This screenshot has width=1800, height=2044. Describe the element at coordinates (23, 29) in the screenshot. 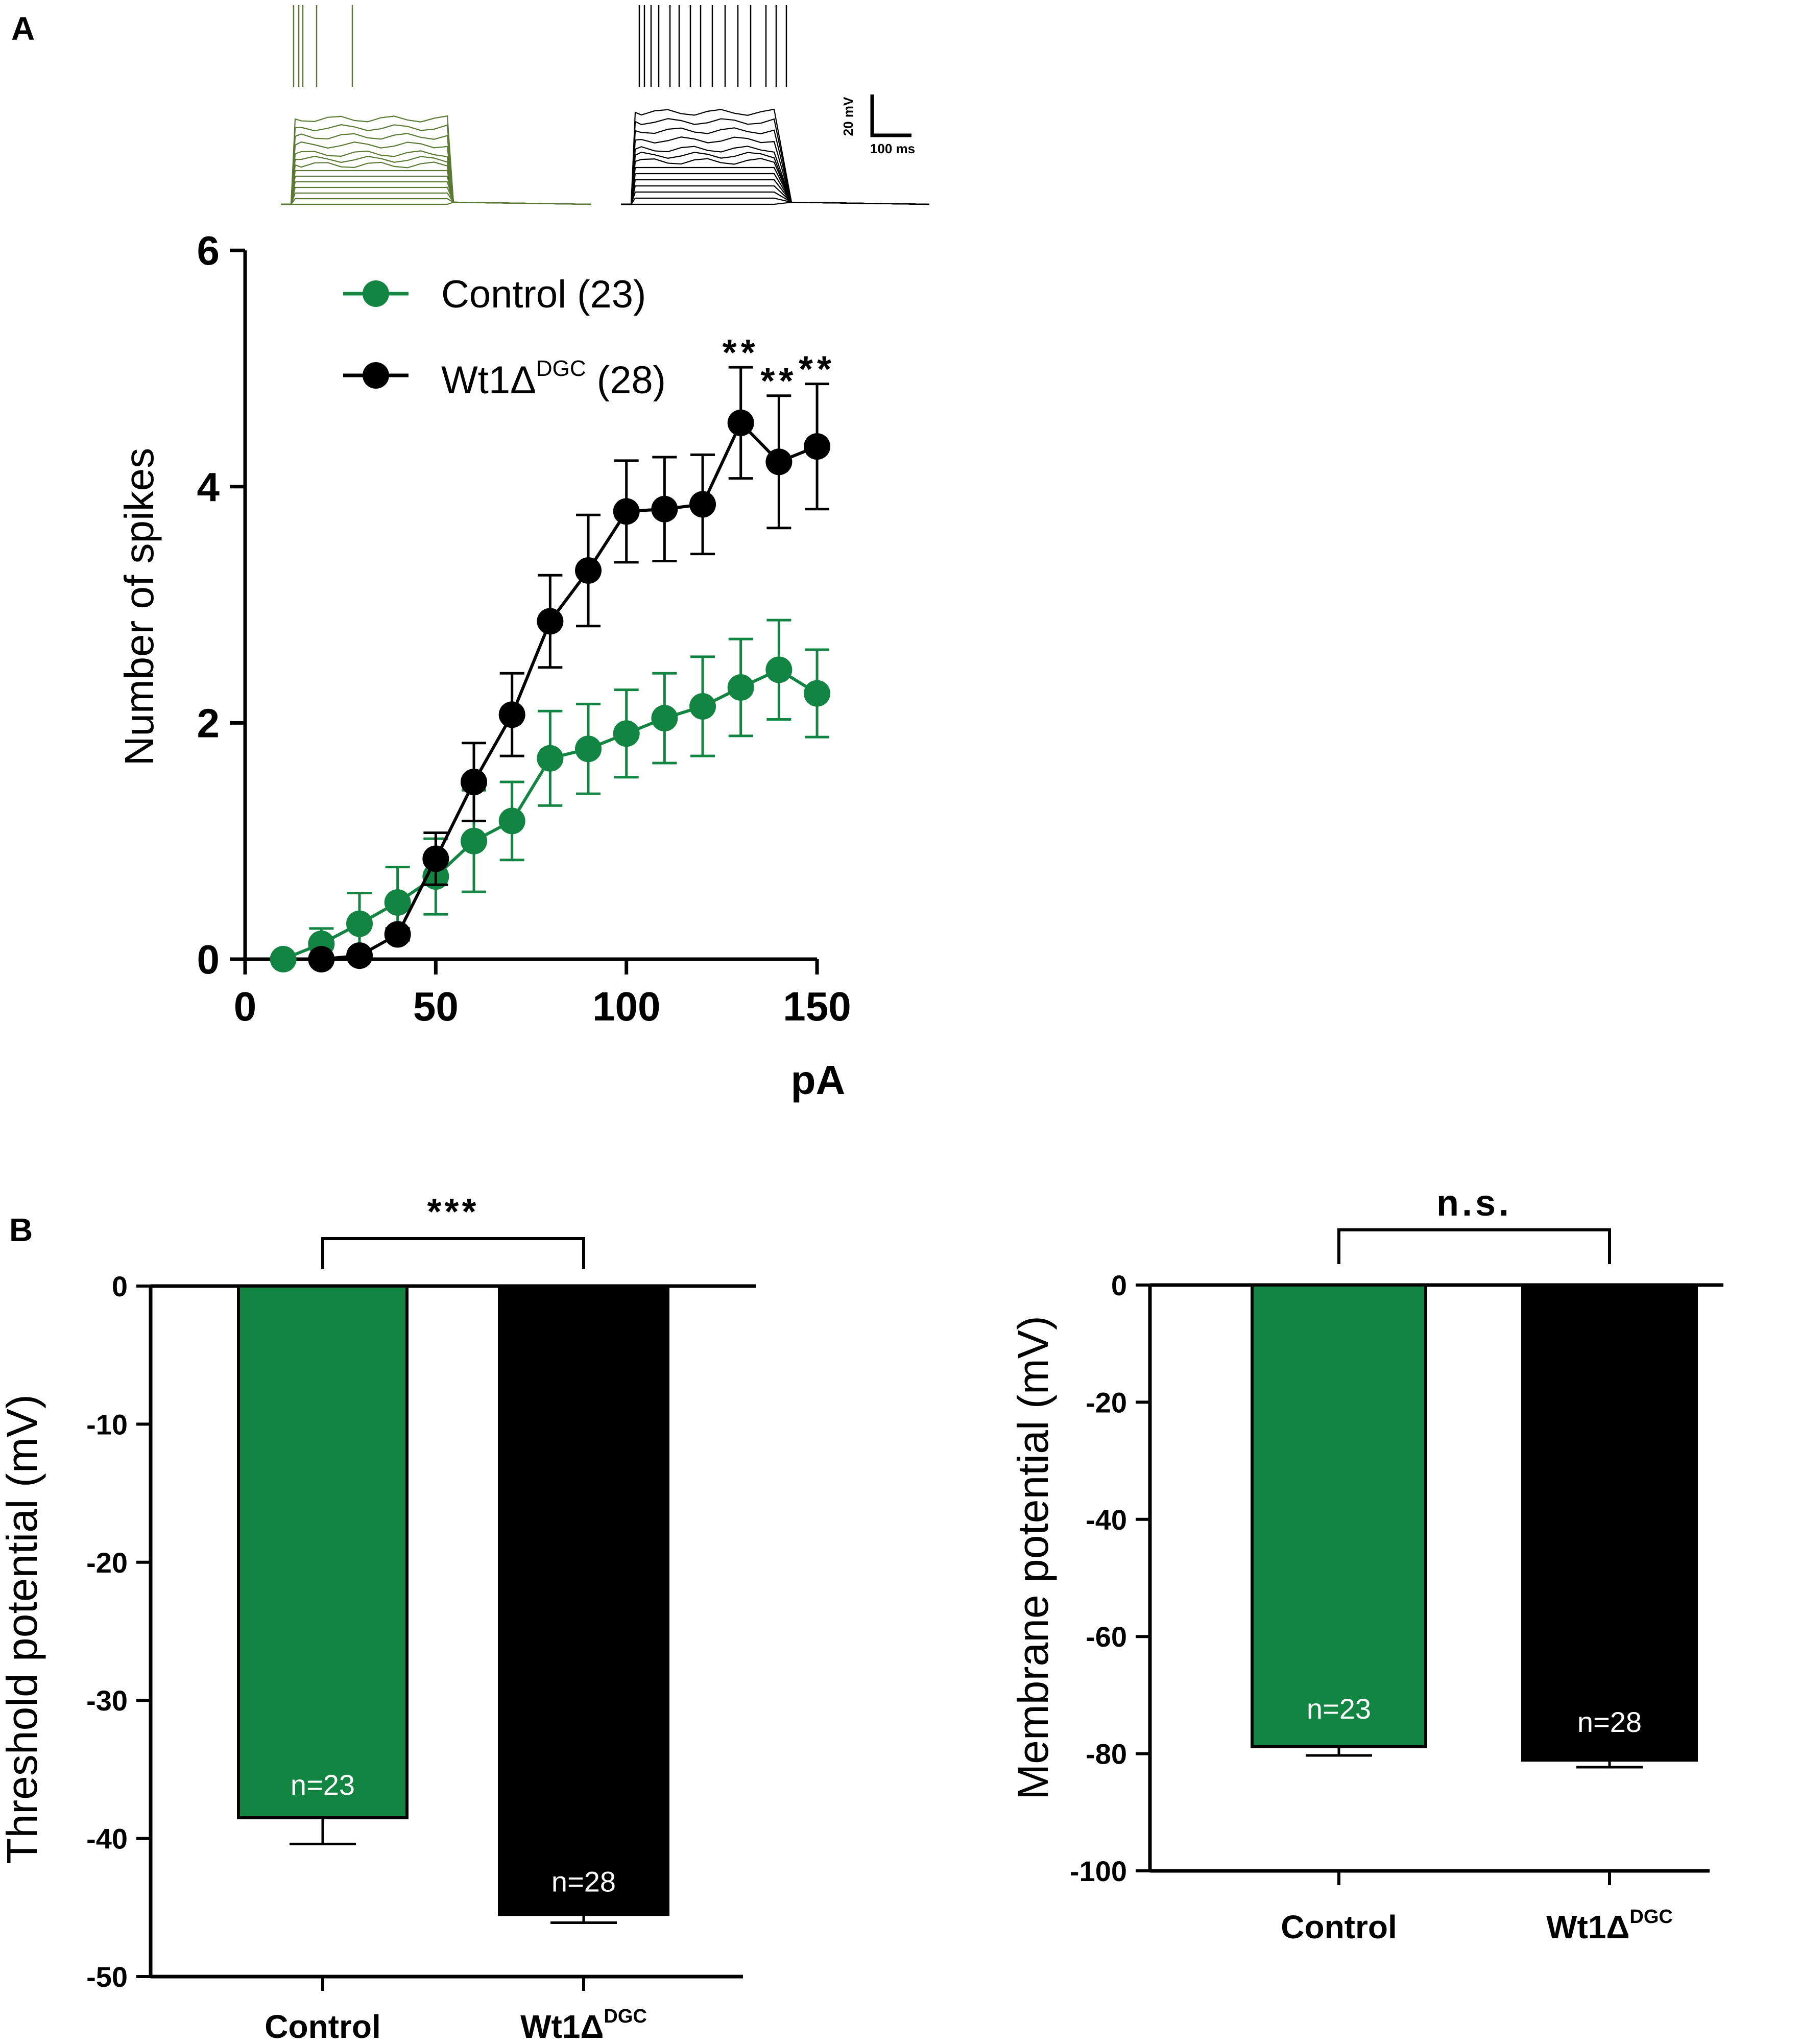

I see `panel-label-a: A` at that location.